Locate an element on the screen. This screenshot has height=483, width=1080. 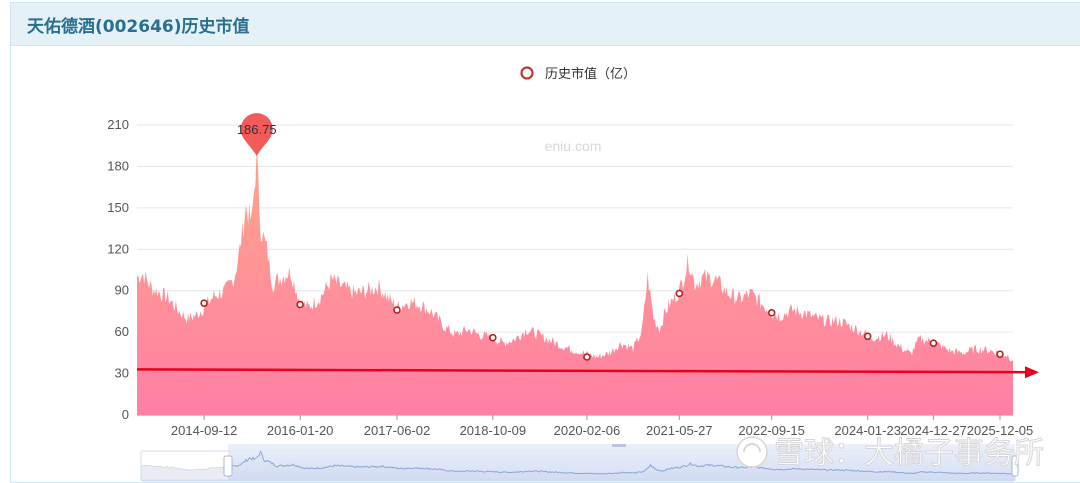
max-pin: 186.75 is located at coordinates (257, 135).